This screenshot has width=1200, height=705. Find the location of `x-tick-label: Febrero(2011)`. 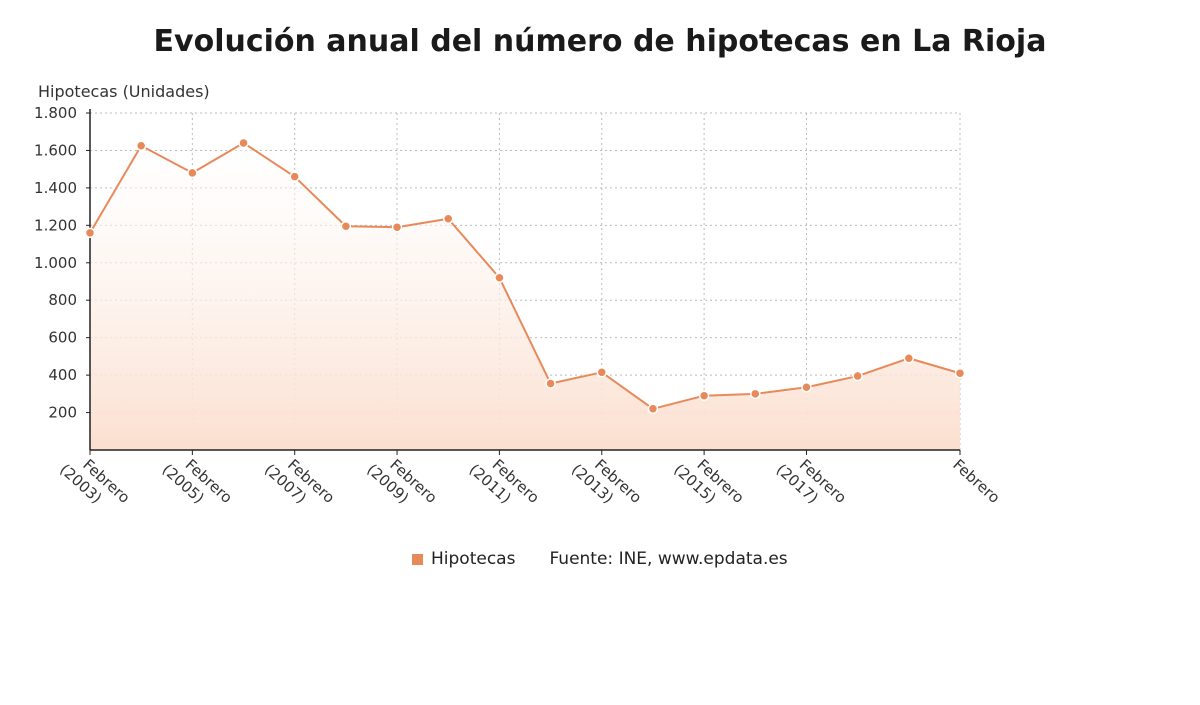

x-tick-label: Febrero(2011) is located at coordinates (504, 483).